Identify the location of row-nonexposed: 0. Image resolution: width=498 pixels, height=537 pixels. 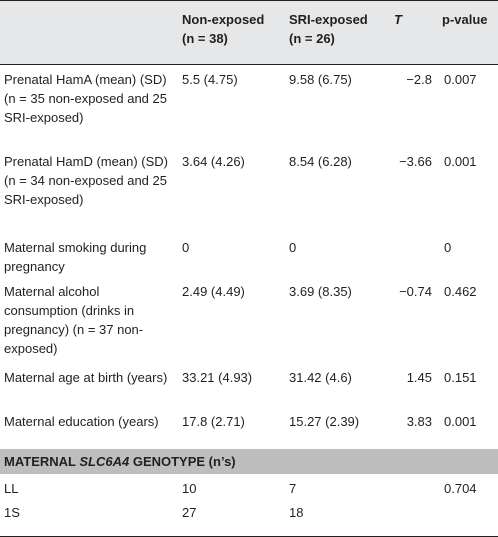
(186, 247).